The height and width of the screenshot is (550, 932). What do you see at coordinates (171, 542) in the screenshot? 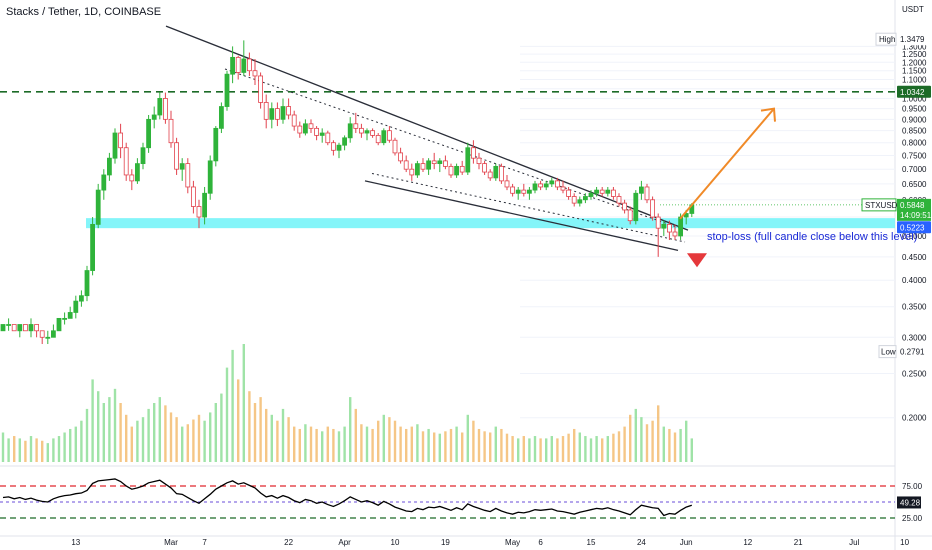
I see `time-tick-label: Mar` at bounding box center [171, 542].